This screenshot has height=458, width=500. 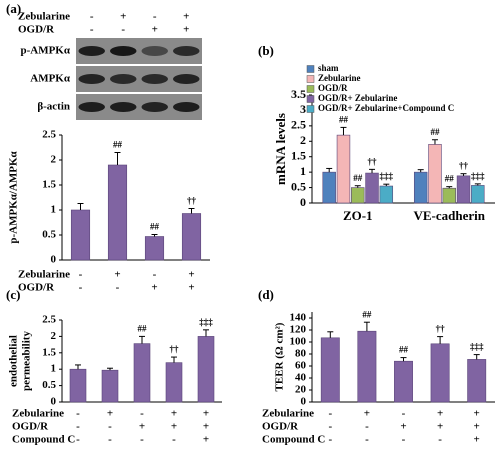 I want to click on x-tick-label: ZO-1, so click(x=358, y=215).